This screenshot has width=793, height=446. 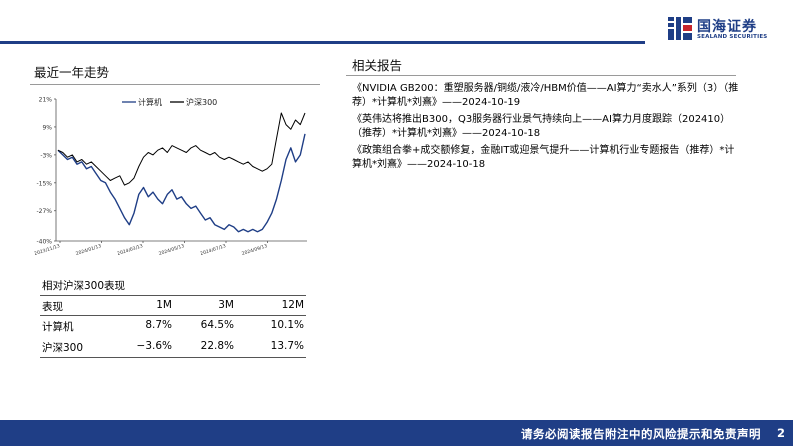 I want to click on series-line-computer, so click(x=181, y=183).